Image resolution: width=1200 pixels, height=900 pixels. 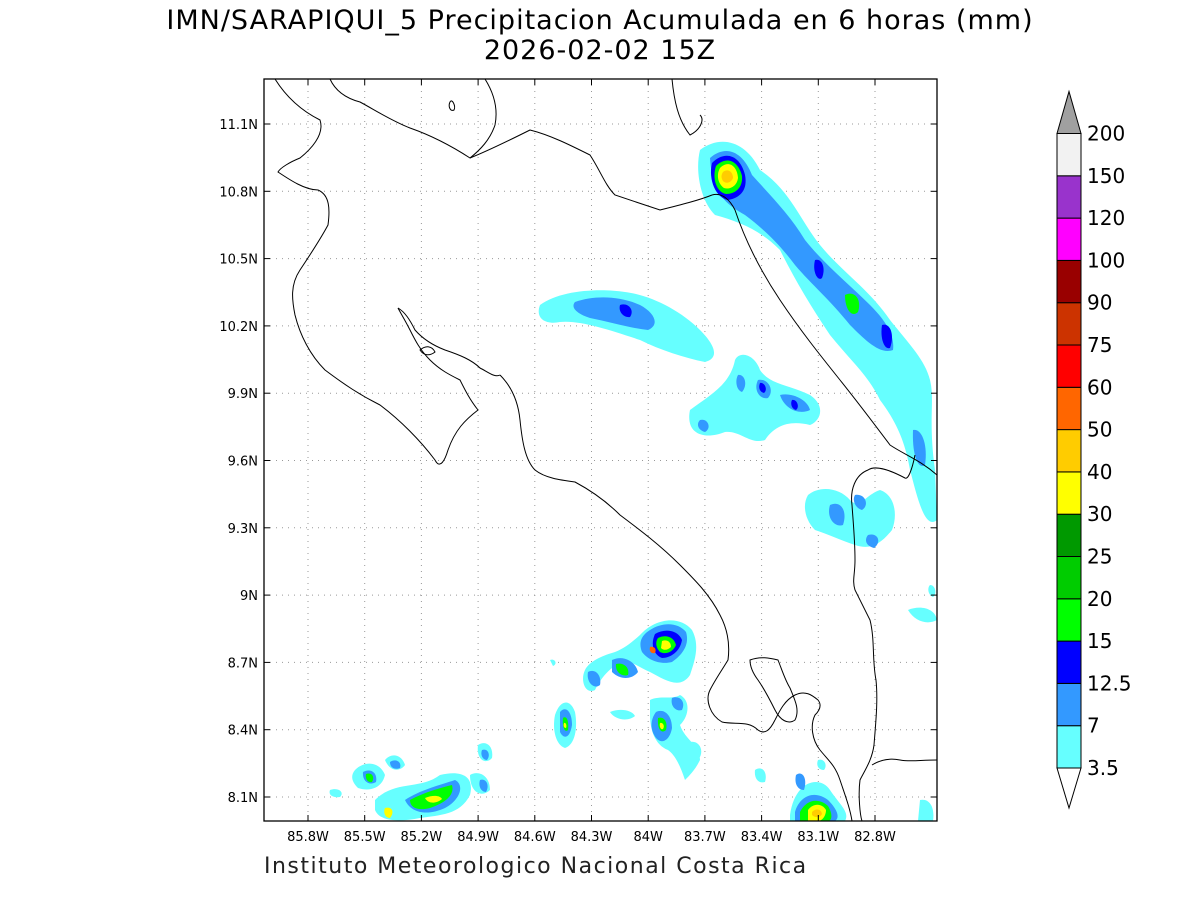 What do you see at coordinates (1099, 430) in the screenshot?
I see `colorbar-label: 50` at bounding box center [1099, 430].